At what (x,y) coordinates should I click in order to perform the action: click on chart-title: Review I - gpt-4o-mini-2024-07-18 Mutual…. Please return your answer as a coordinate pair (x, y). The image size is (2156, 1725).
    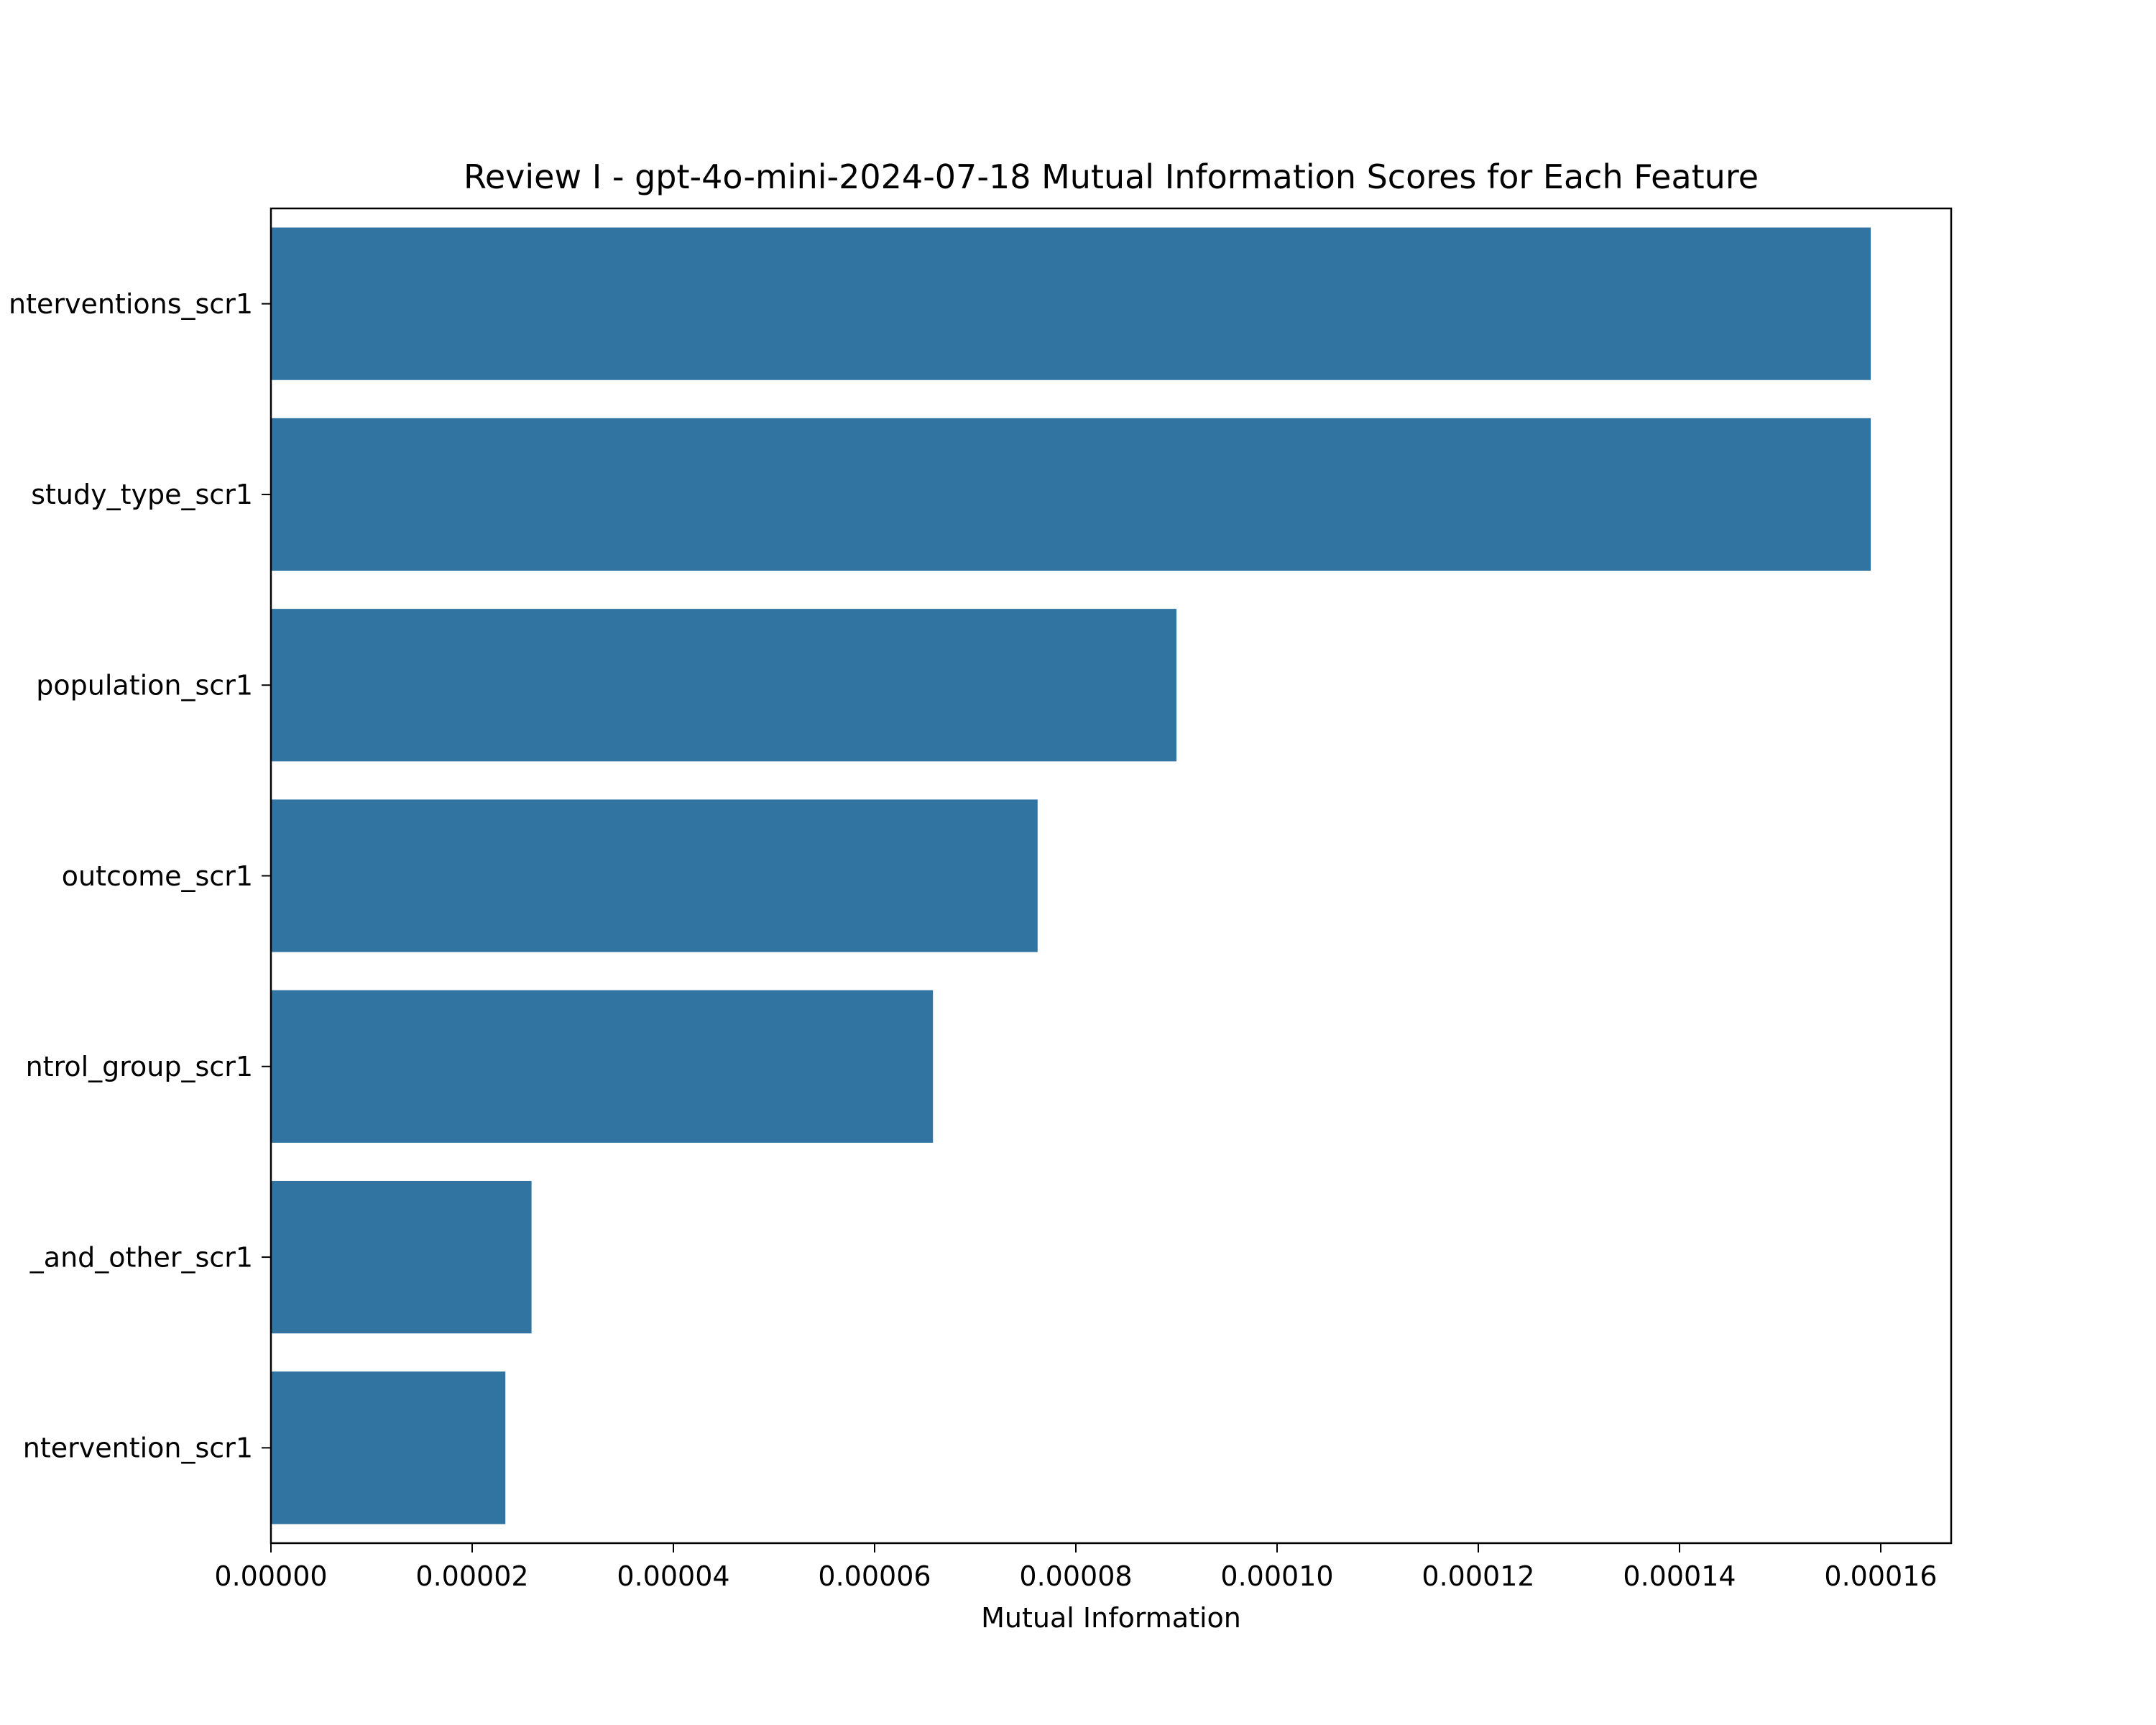
    Looking at the image, I should click on (1111, 176).